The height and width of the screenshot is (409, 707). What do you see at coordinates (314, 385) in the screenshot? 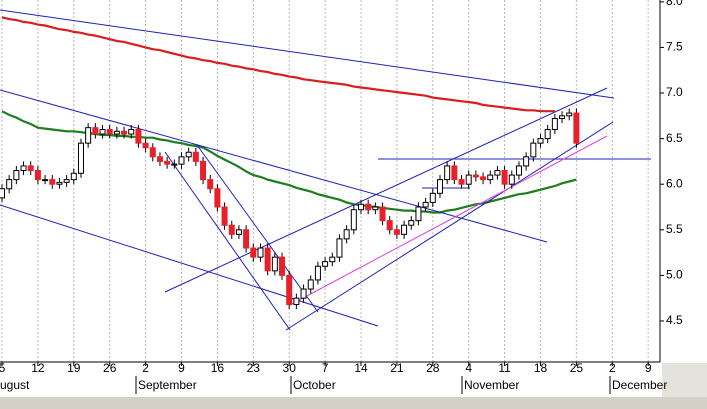
I see `month-label: October` at bounding box center [314, 385].